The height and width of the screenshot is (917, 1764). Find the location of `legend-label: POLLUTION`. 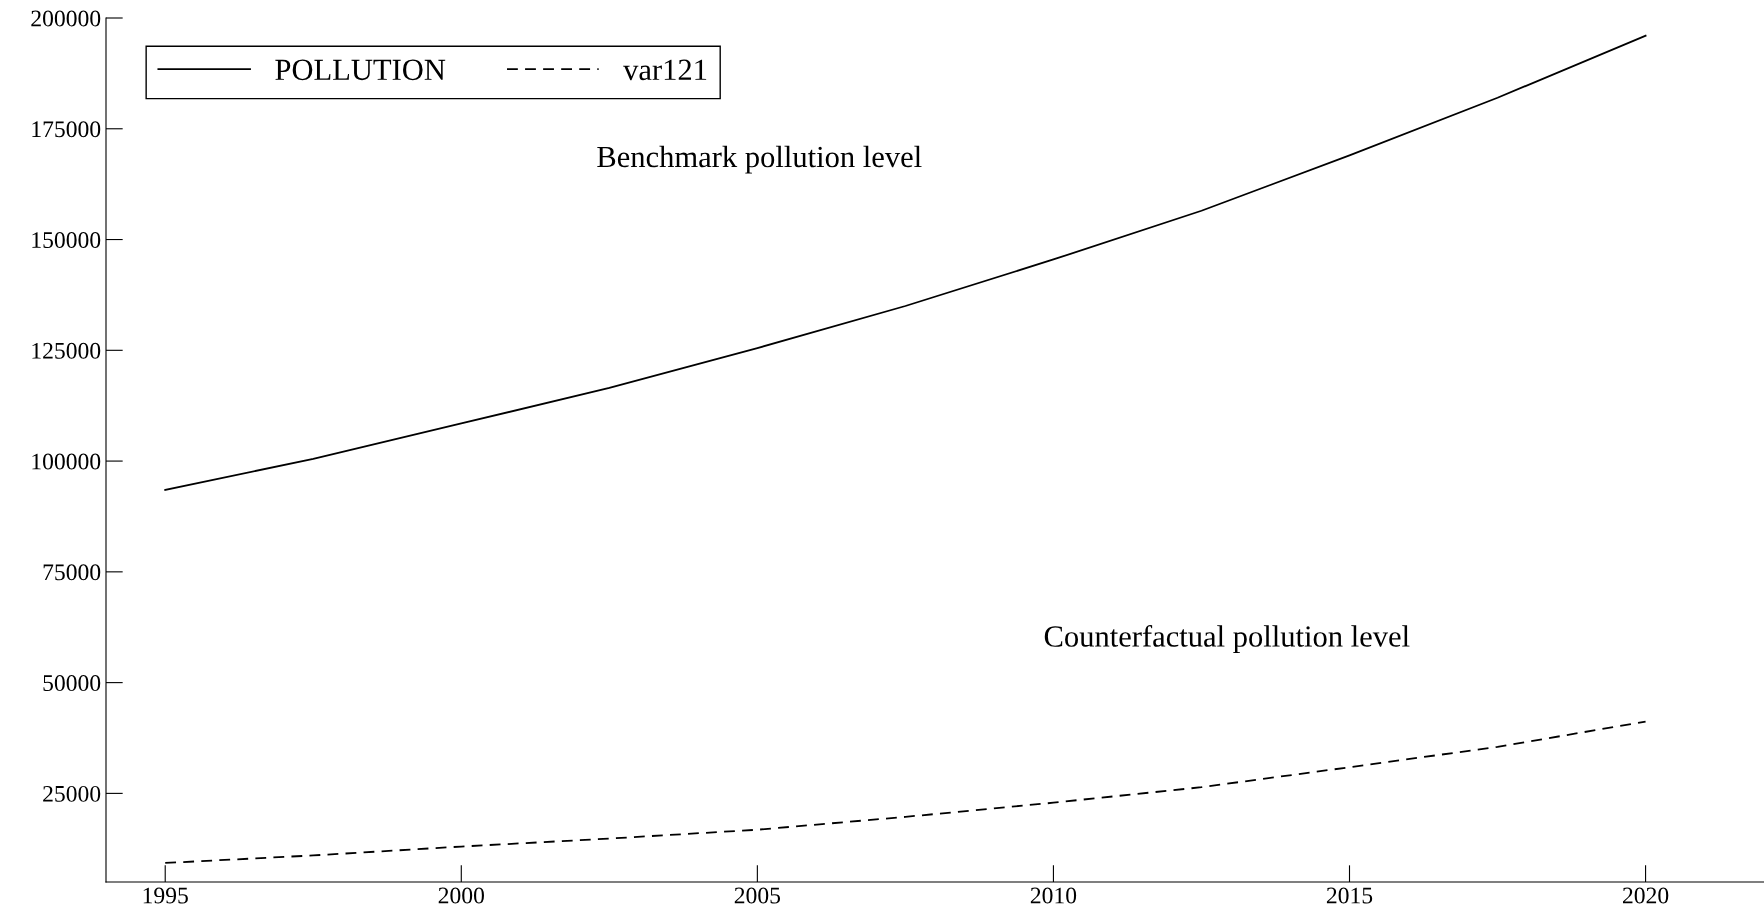

legend-label: POLLUTION is located at coordinates (360, 70).